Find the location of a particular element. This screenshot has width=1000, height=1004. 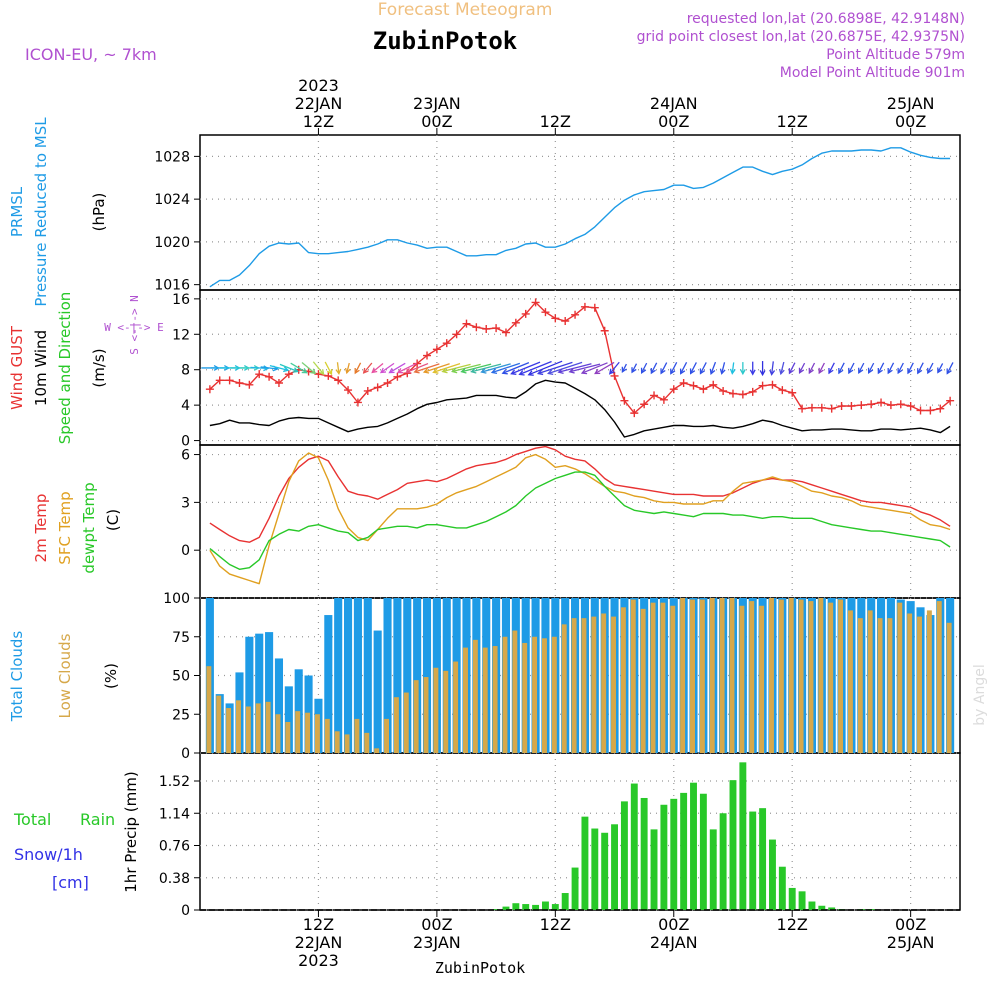

y-tick-label: 1024 is located at coordinates (172, 200).